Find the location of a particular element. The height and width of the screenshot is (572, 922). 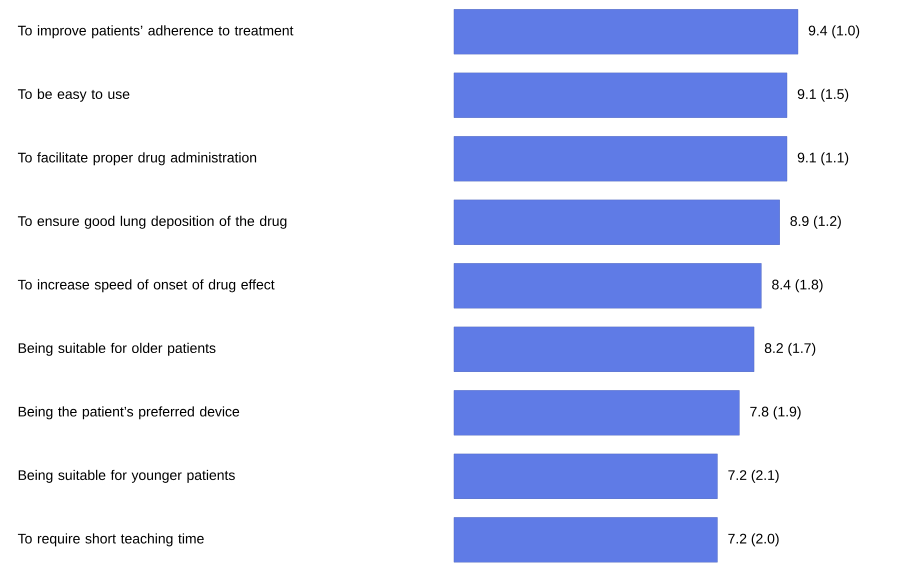

y-tick-label: Being the patient’s preferred device is located at coordinates (129, 413).